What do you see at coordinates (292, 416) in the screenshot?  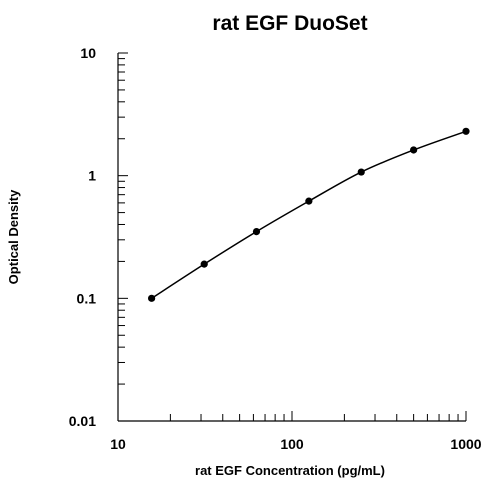 I see `x-ticks` at bounding box center [292, 416].